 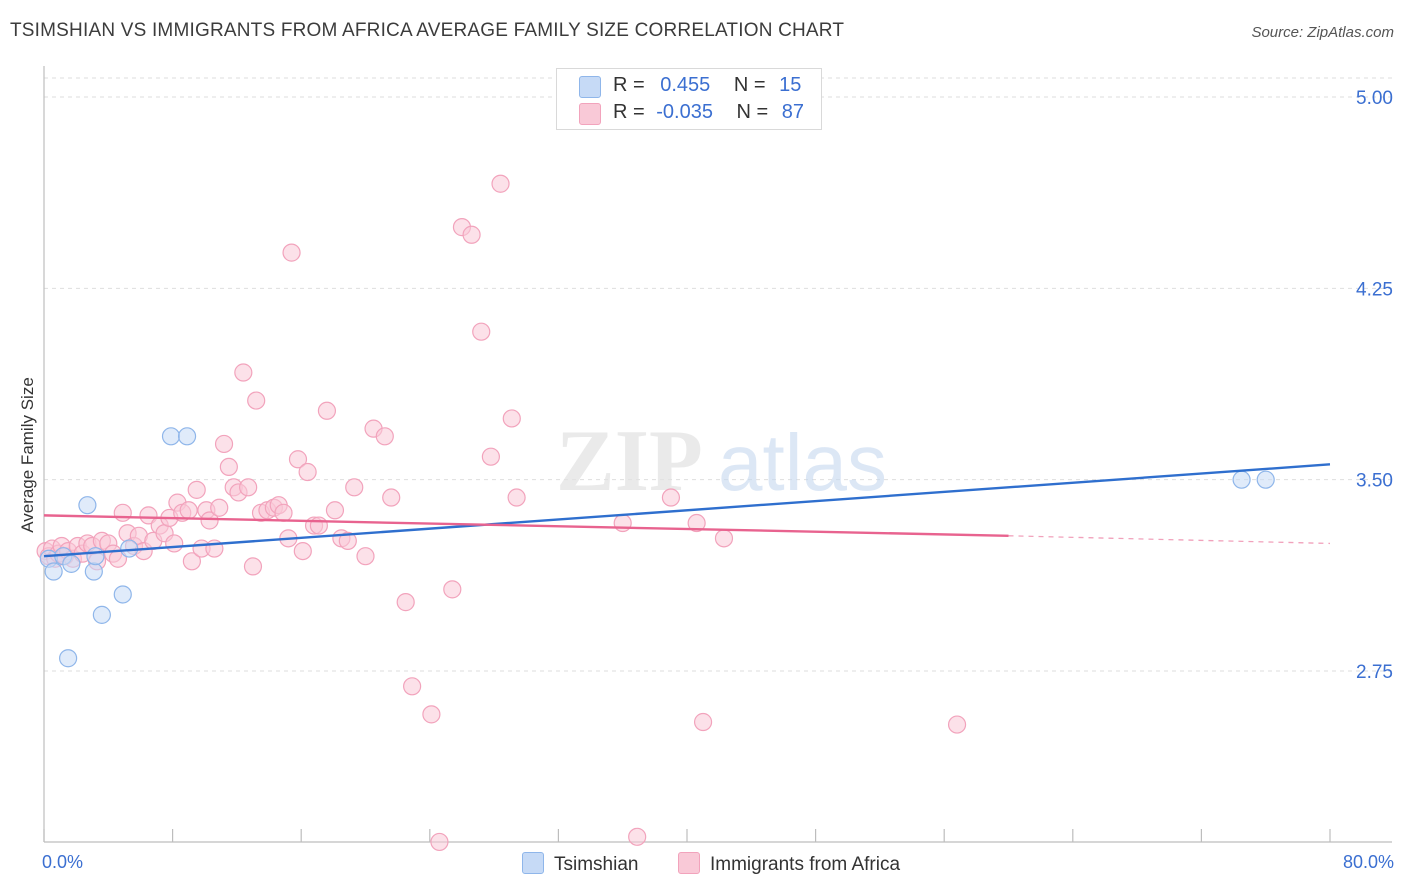 What do you see at coordinates (689, 99) in the screenshot?
I see `stats-legend: R = 0.455 N = 15 R = -0.035 N = 87` at bounding box center [689, 99].